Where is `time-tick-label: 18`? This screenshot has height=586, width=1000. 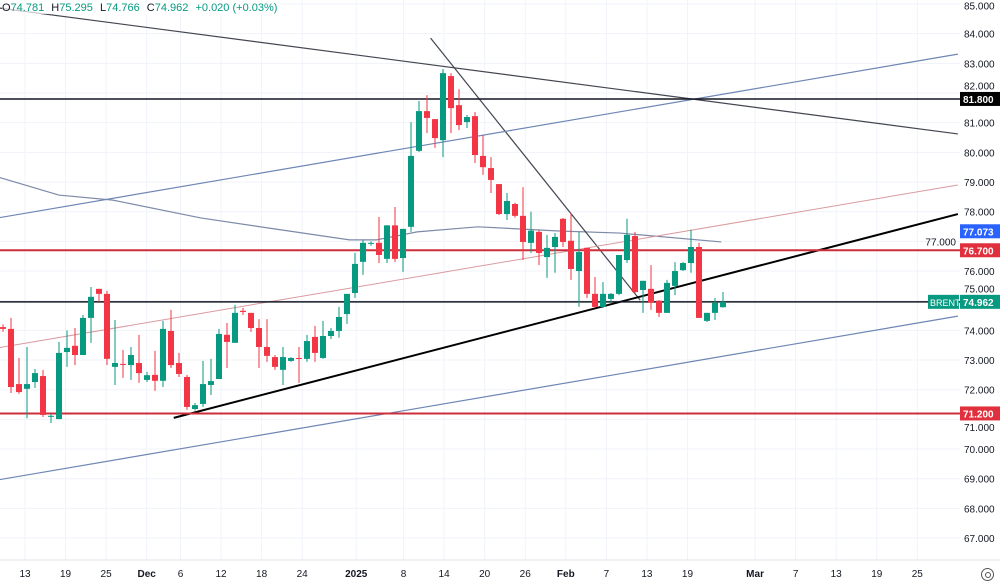
time-tick-label: 18 is located at coordinates (262, 574).